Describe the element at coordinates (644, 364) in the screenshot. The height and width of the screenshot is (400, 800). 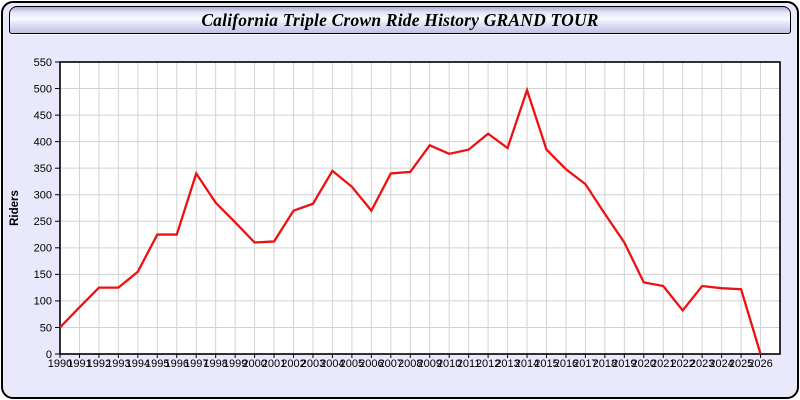
I see `x-tick-label: 2020` at that location.